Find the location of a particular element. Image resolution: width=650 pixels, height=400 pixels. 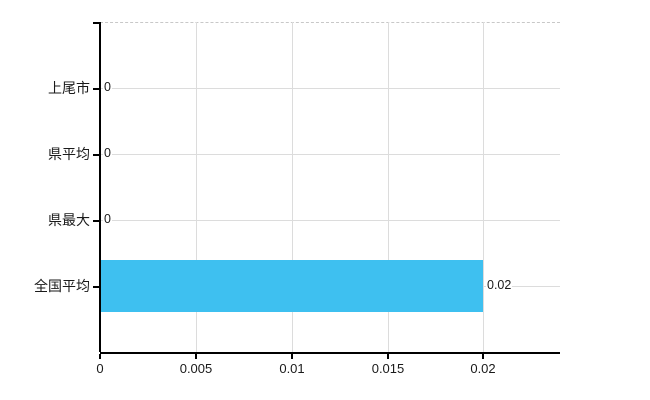

x-tick-label: 0.02 is located at coordinates (483, 368).